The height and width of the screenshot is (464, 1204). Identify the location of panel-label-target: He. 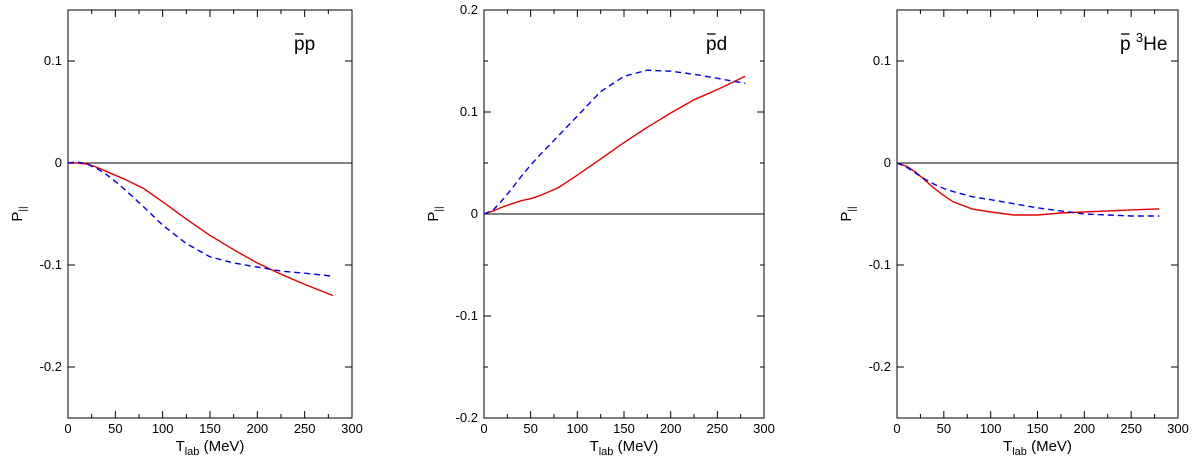
(1155, 44).